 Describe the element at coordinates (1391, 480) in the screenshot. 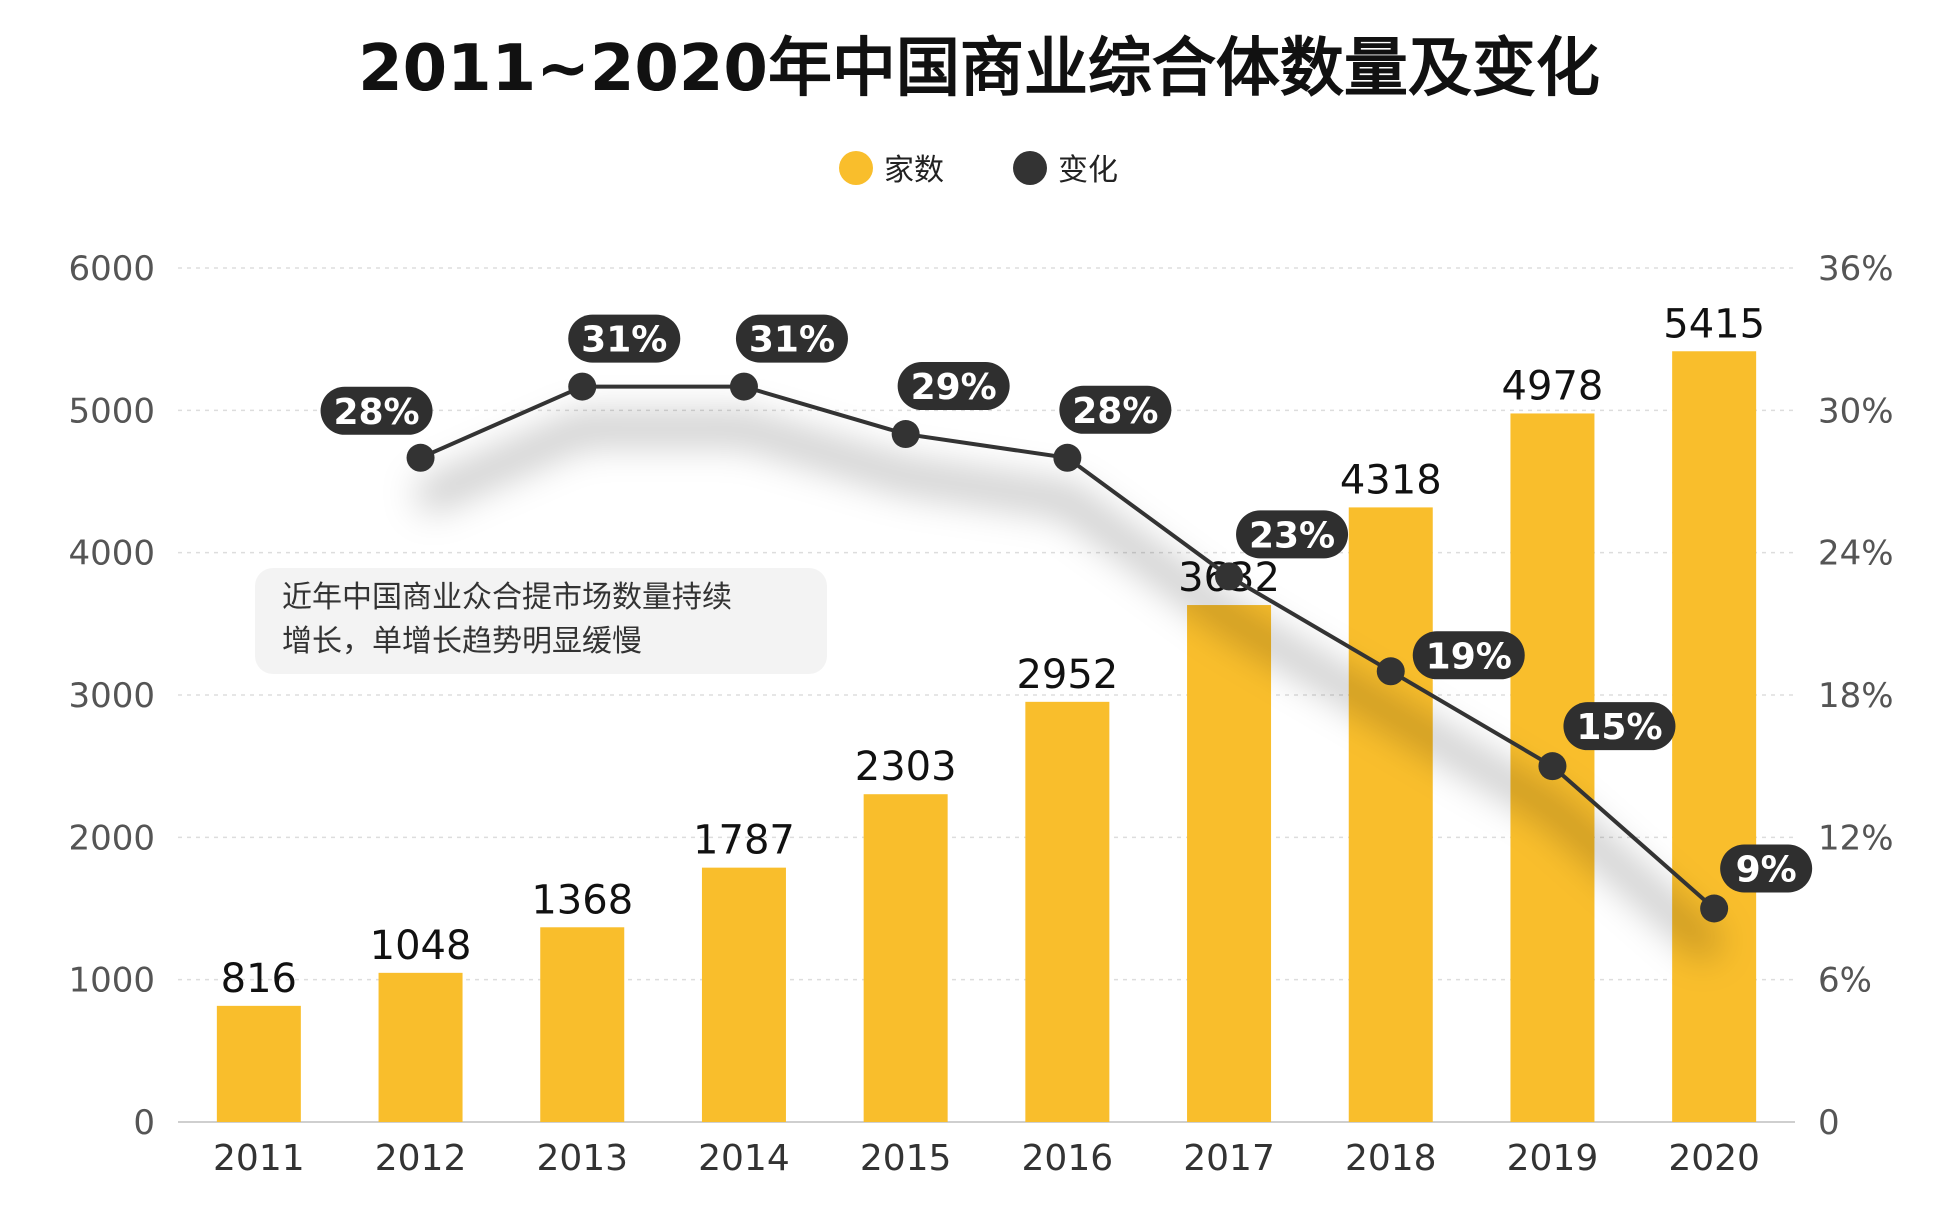

I see `bar-value-label: 4318` at that location.